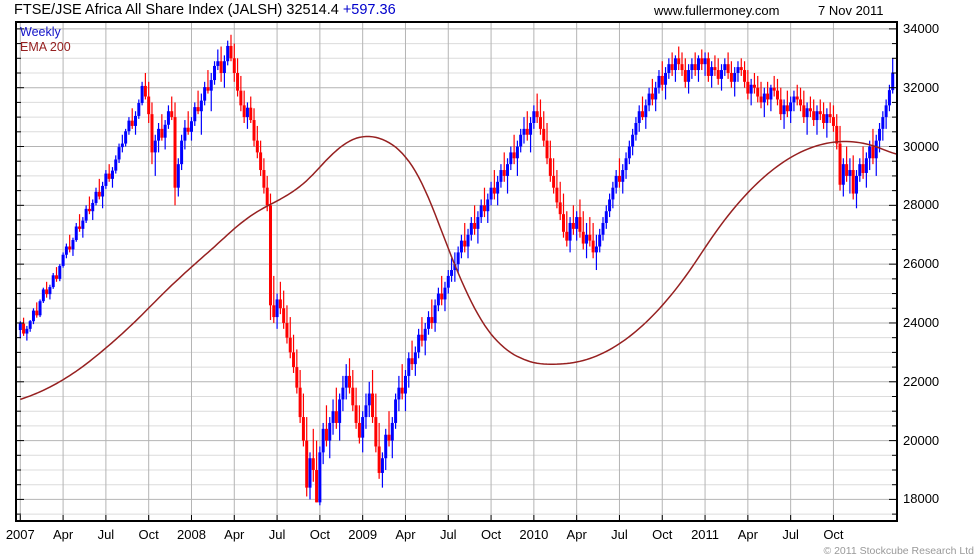 Image resolution: width=980 pixels, height=560 pixels. What do you see at coordinates (20, 534) in the screenshot?
I see `x-axis-tick-label: 2007` at bounding box center [20, 534].